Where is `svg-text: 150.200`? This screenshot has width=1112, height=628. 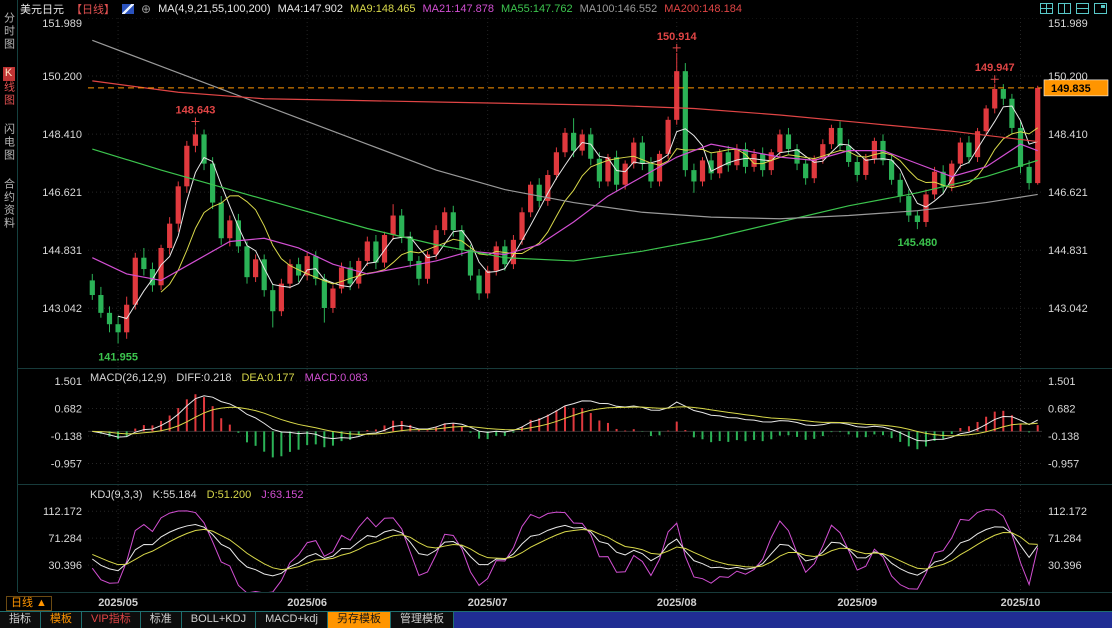 svg-text: 150.200 is located at coordinates (62, 77).